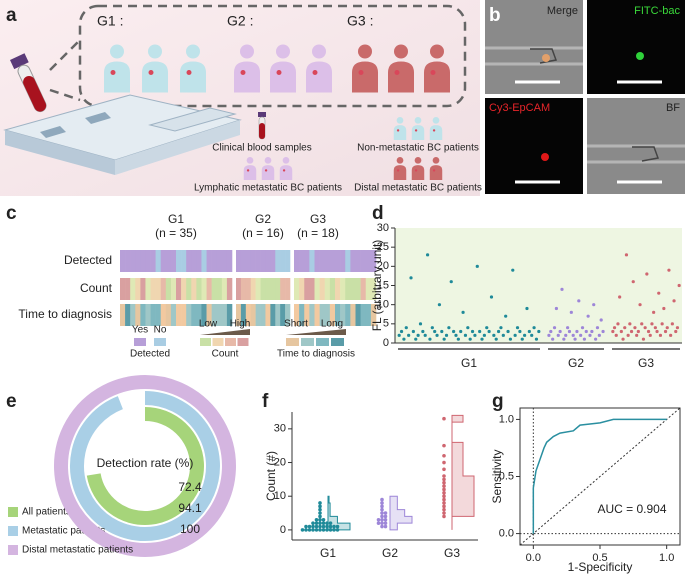 The width and height of the screenshot is (685, 576). I want to click on plot-bg, so click(538, 285).